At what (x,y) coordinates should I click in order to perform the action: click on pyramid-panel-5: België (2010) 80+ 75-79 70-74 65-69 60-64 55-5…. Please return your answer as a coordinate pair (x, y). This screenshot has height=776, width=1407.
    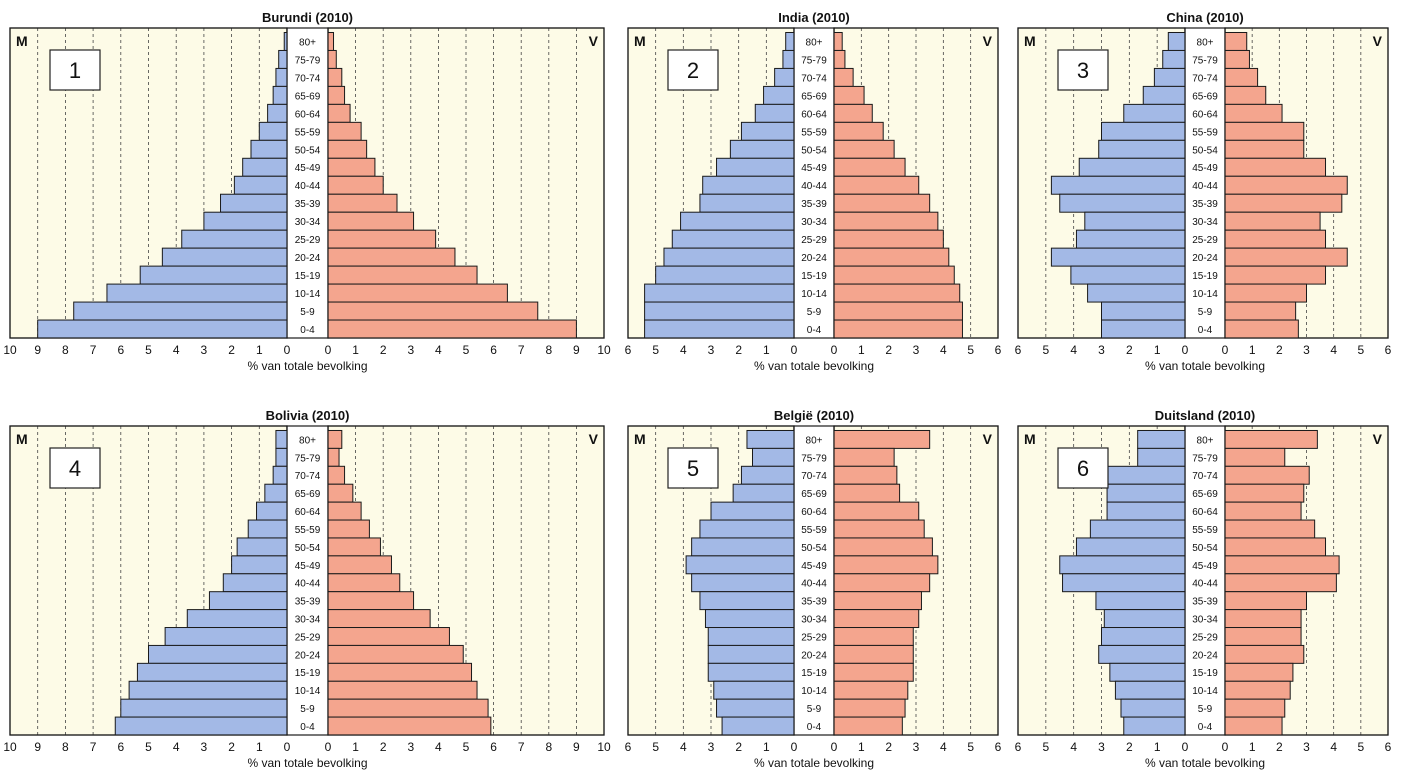
    Looking at the image, I should click on (813, 589).